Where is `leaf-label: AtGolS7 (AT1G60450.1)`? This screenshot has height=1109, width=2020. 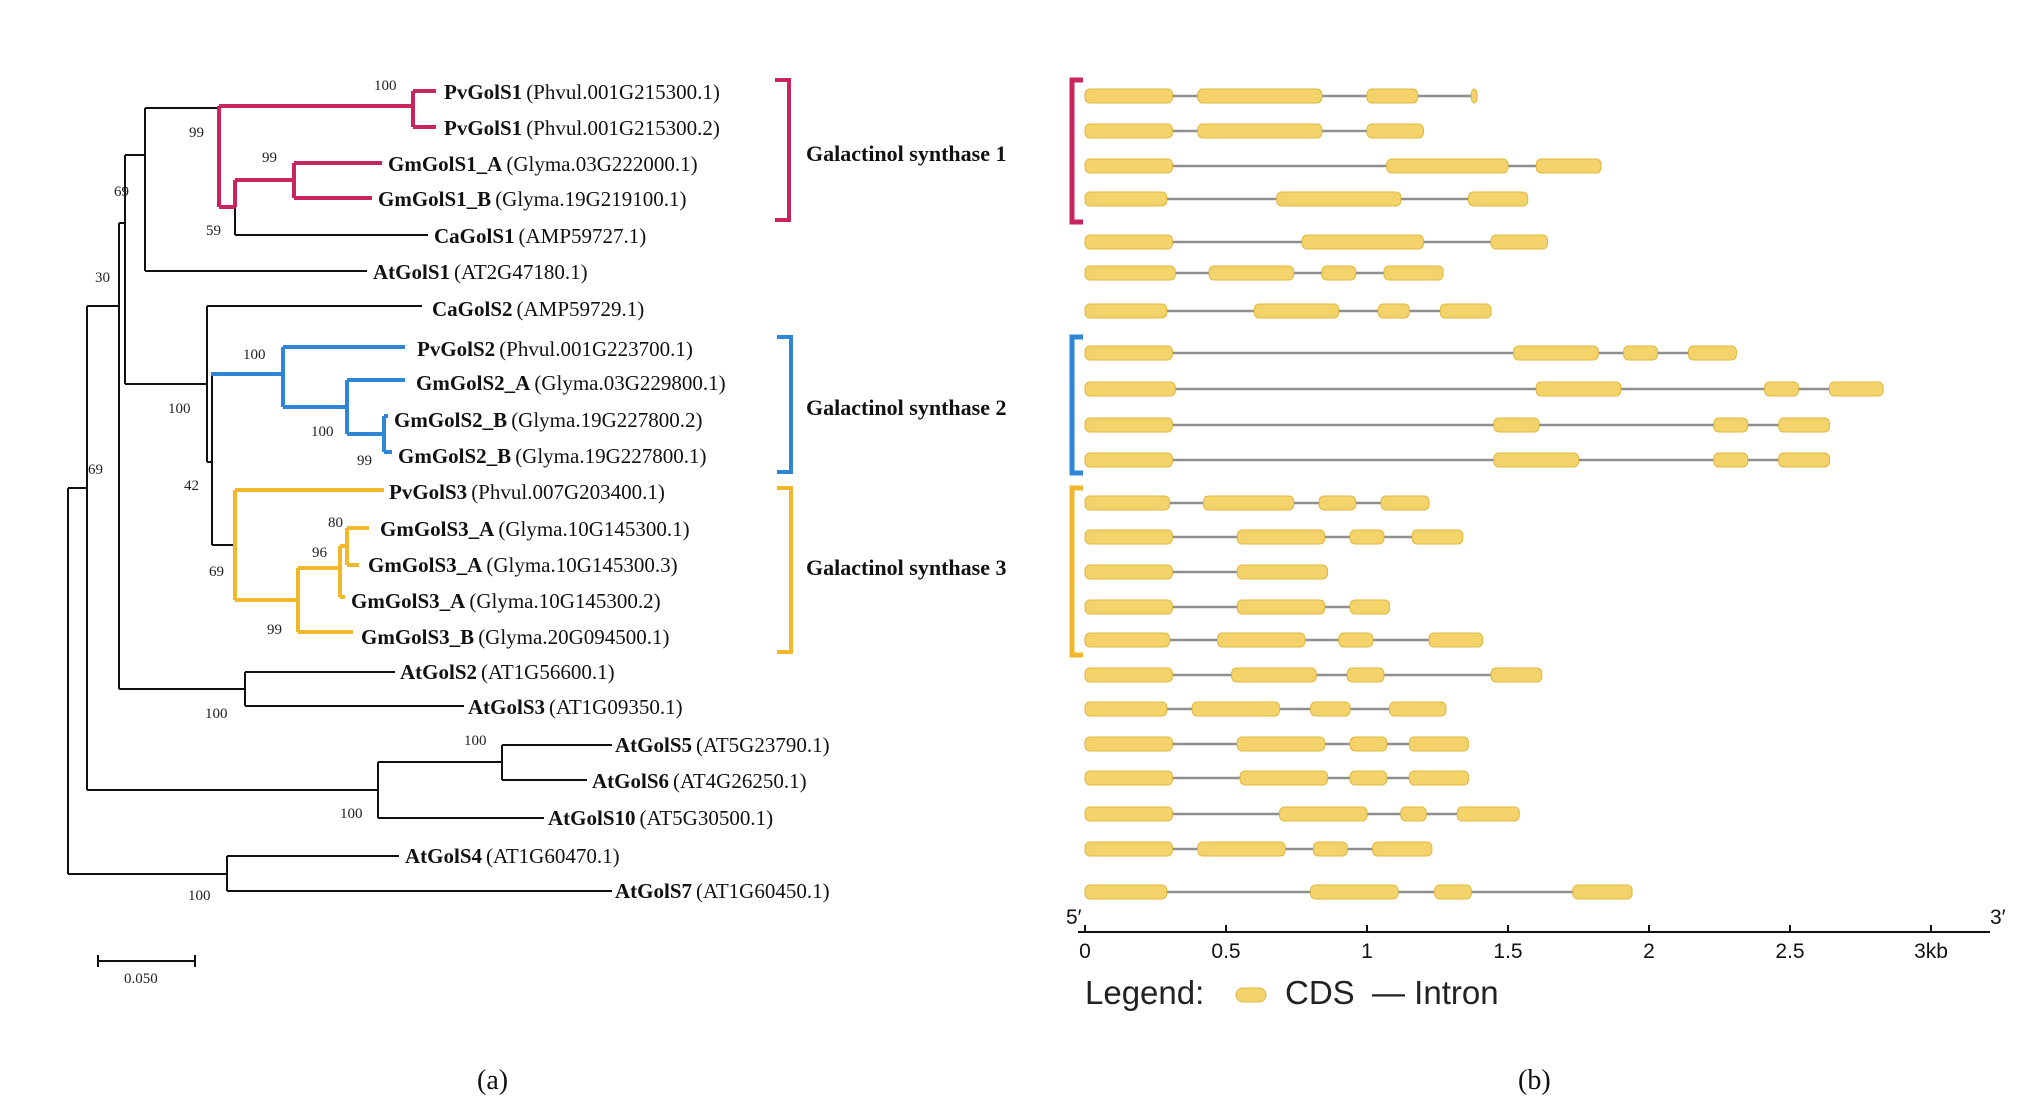 leaf-label: AtGolS7 (AT1G60450.1) is located at coordinates (722, 891).